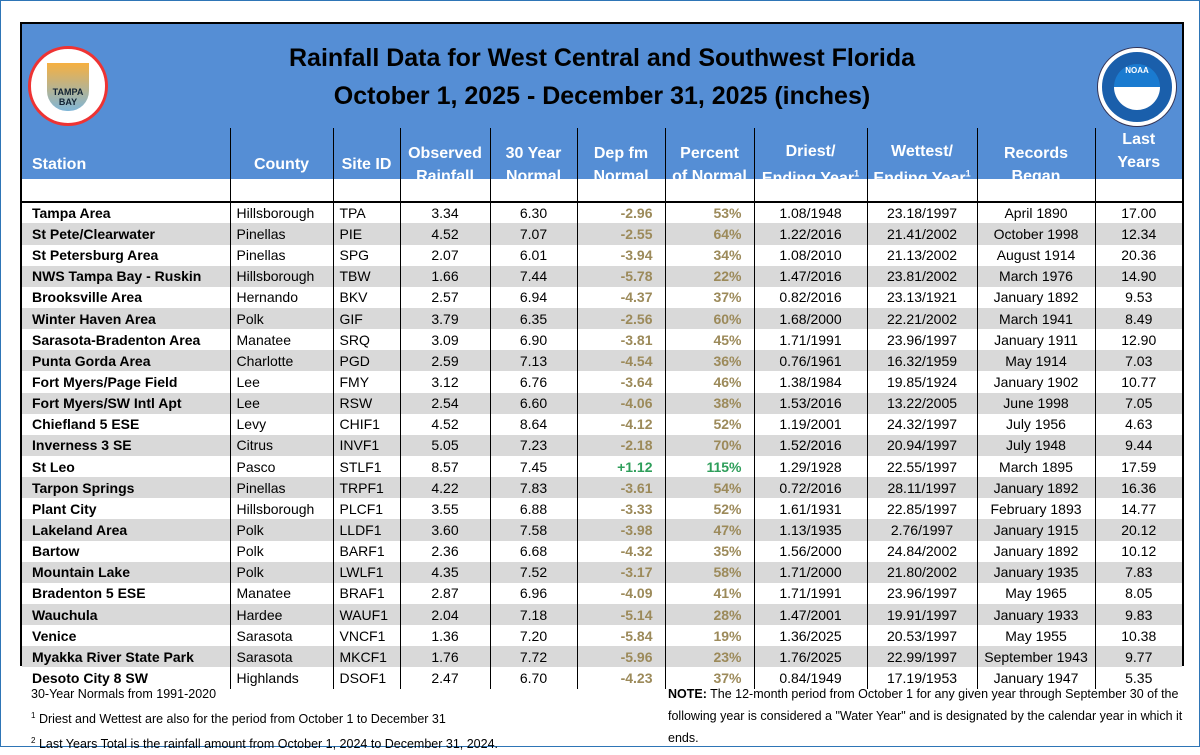 This screenshot has height=755, width=1200. What do you see at coordinates (620, 234) in the screenshot?
I see `departure-cell: -2.55` at bounding box center [620, 234].